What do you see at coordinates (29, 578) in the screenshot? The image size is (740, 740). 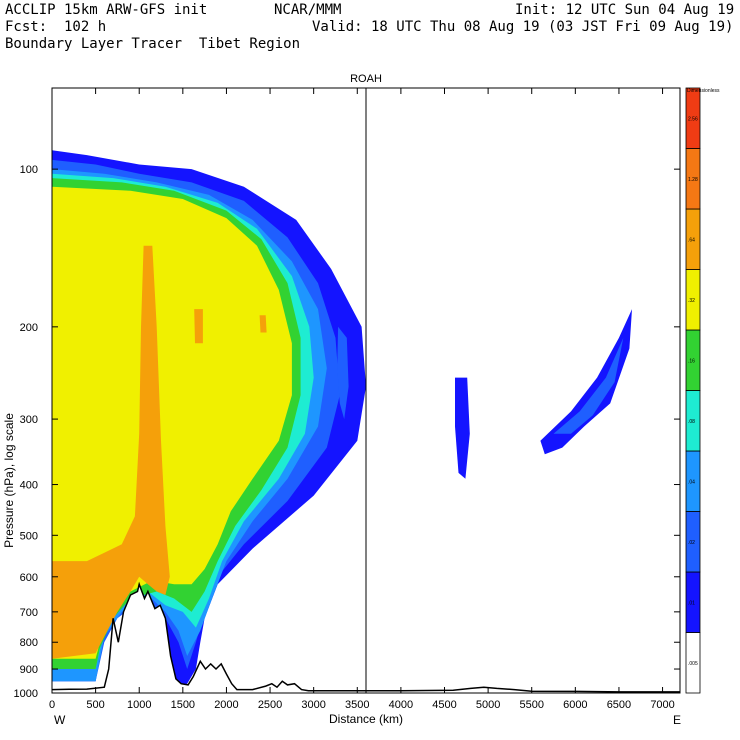 I see `y-tick-label: 600` at bounding box center [29, 578].